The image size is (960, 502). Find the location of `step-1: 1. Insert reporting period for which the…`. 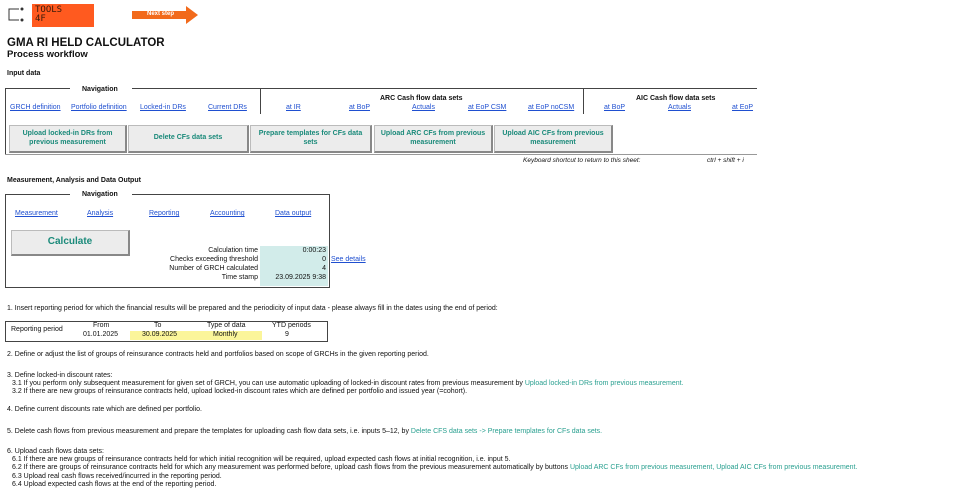

step-1: 1. Insert reporting period for which the… is located at coordinates (252, 308).